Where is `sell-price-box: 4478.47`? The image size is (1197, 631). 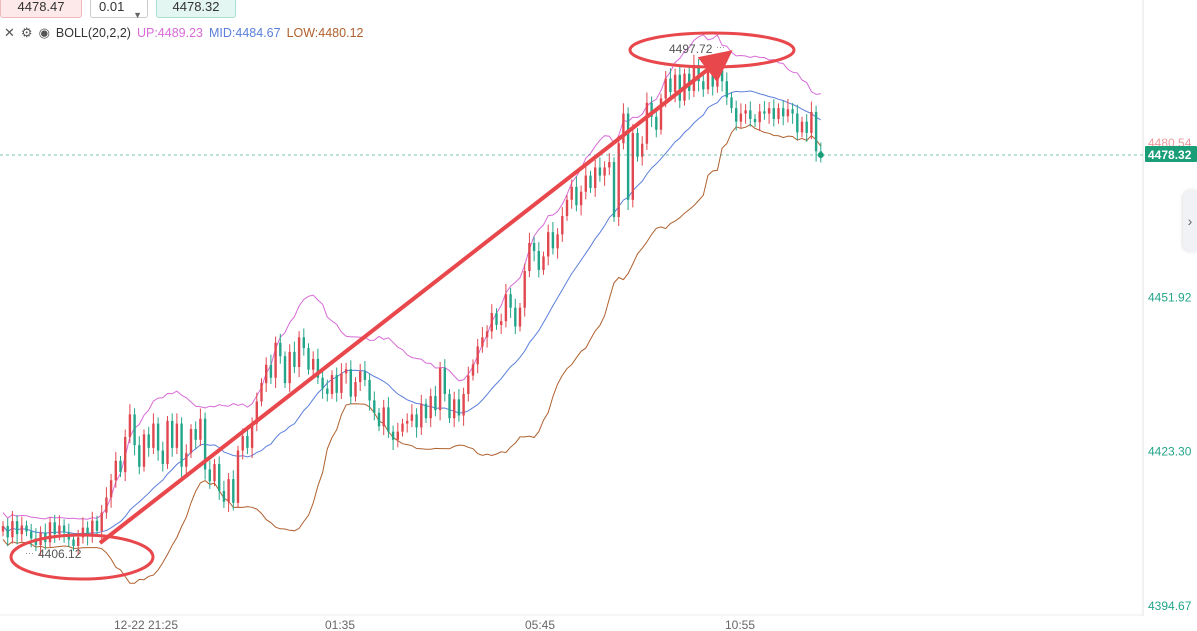 sell-price-box: 4478.47 is located at coordinates (41, 9).